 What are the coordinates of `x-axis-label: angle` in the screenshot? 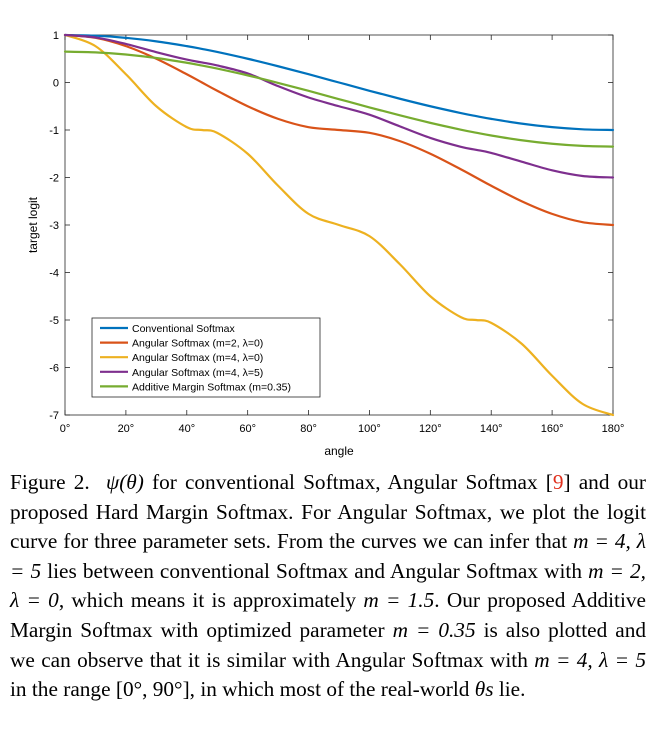 It's located at (339, 451).